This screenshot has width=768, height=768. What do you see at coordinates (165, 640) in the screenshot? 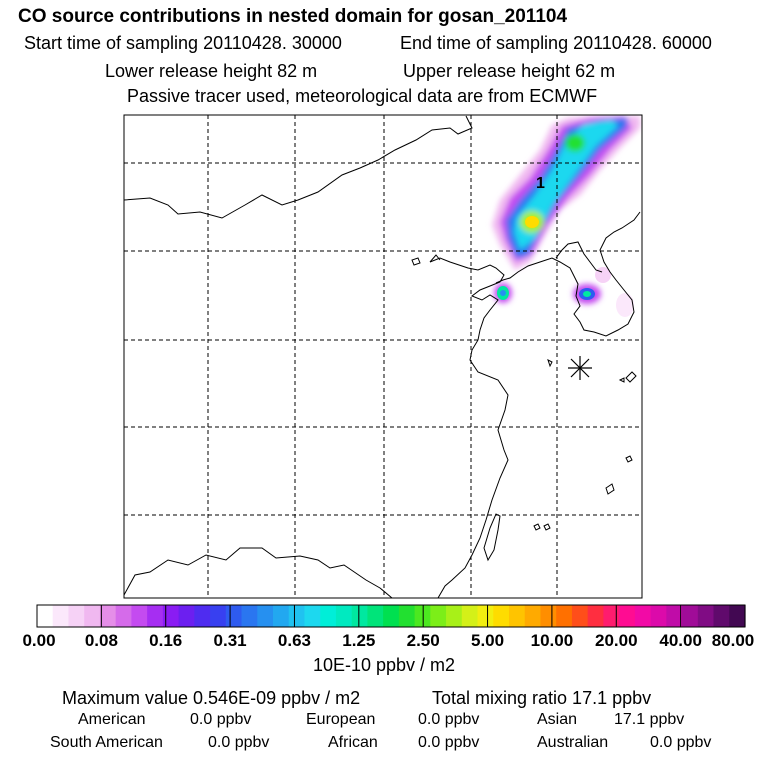
I see `colorbar-tick-label: 0.16` at bounding box center [165, 640].